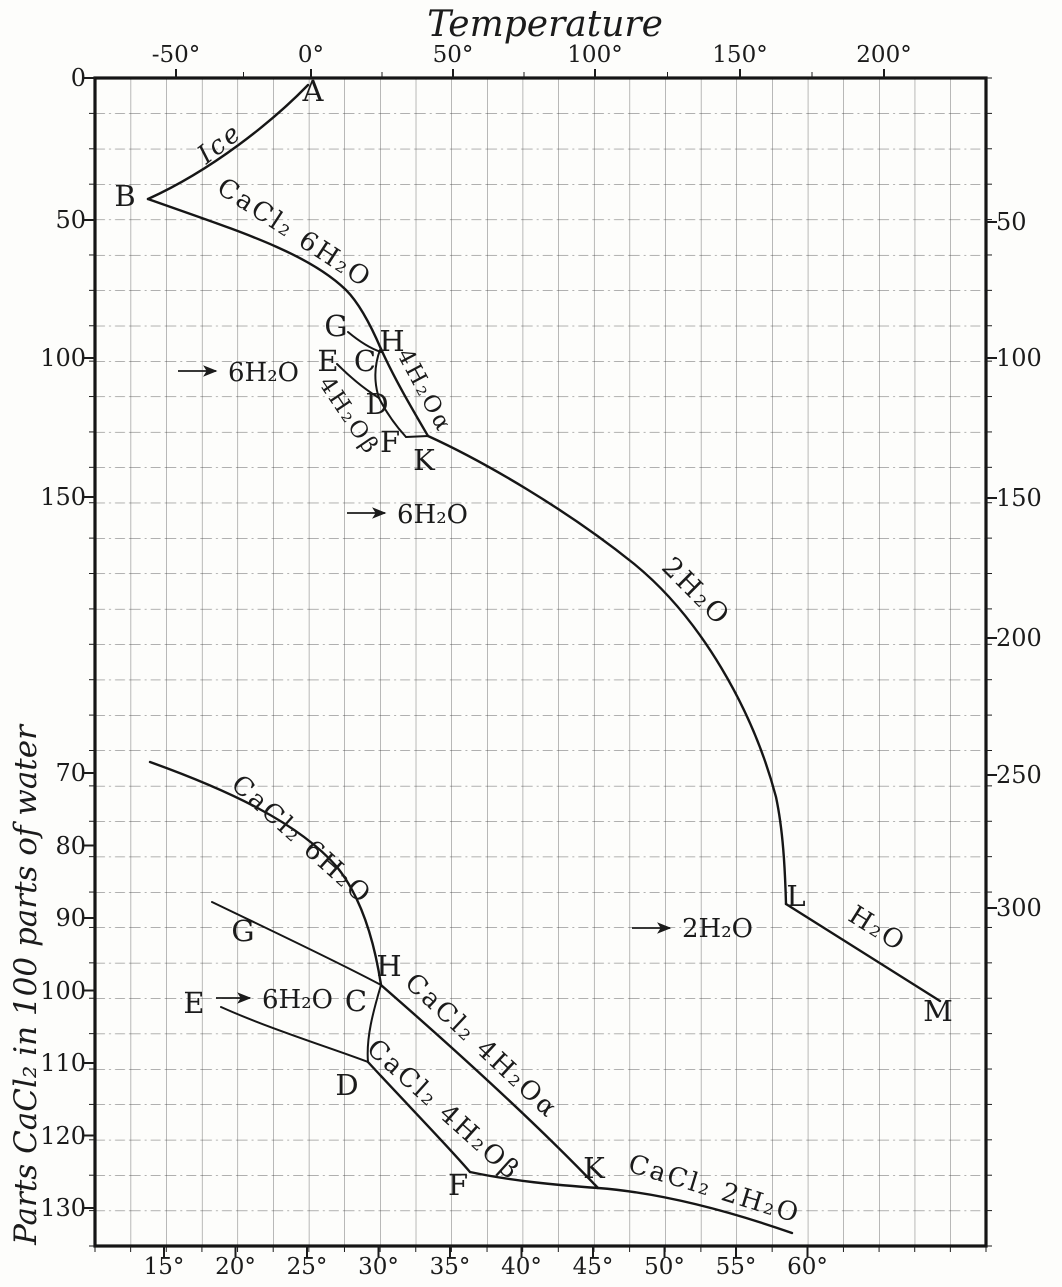 This screenshot has height=1287, width=1062. What do you see at coordinates (594, 55) in the screenshot?
I see `top-axis-tick-label: 100°` at bounding box center [594, 55].